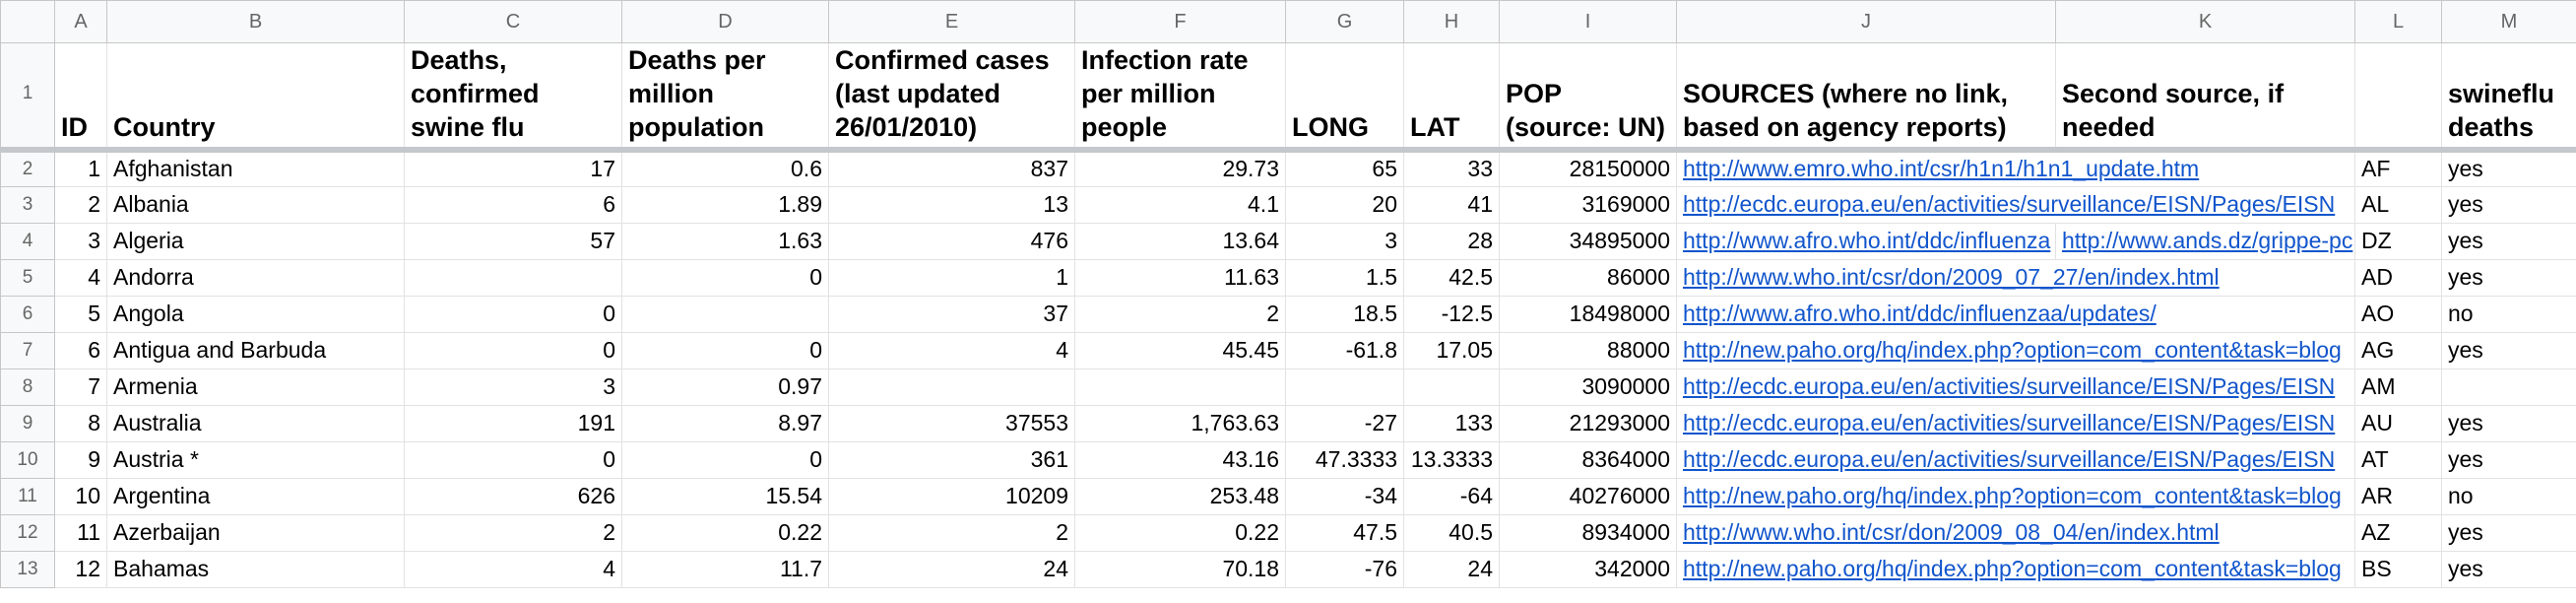  What do you see at coordinates (80, 460) in the screenshot?
I see `cell: 9` at bounding box center [80, 460].